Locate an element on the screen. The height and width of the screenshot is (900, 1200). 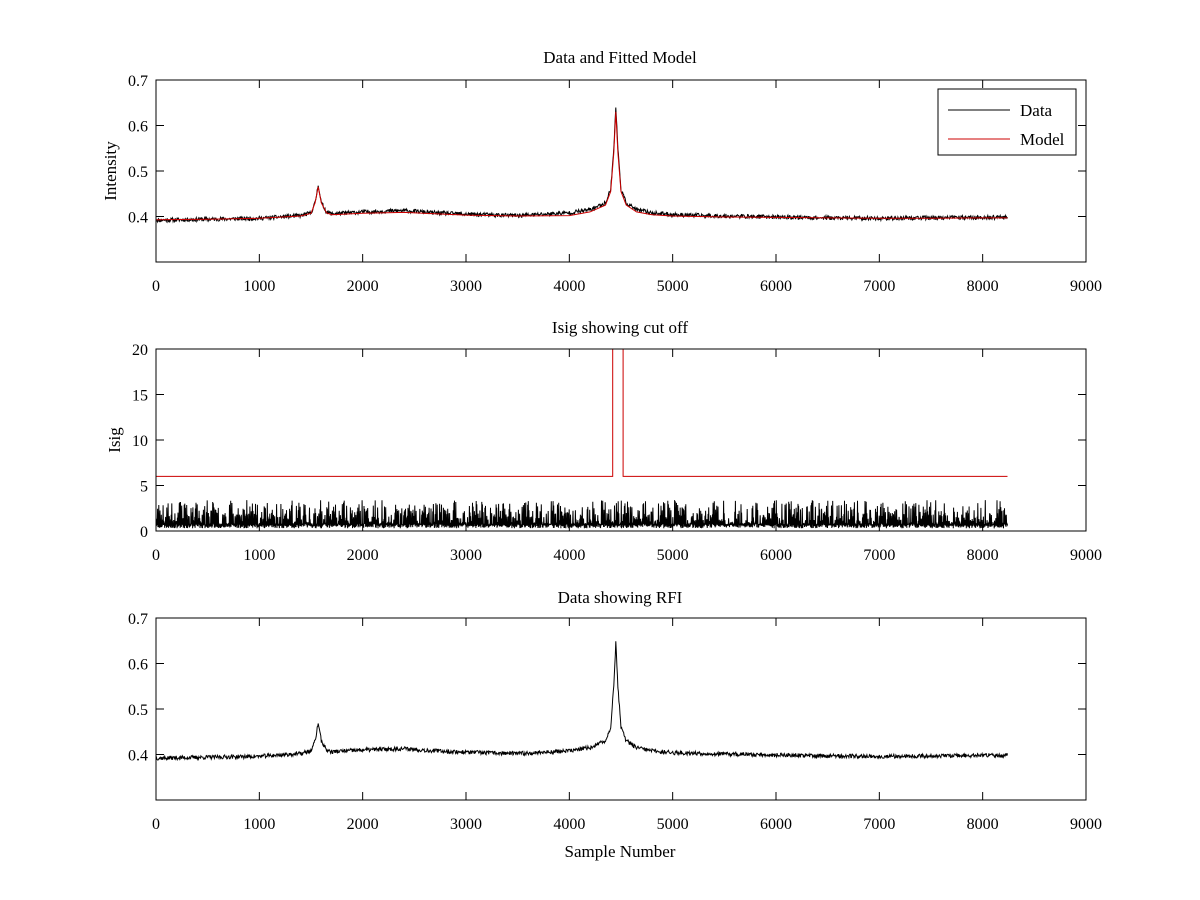
legend-label-data: Data is located at coordinates (1036, 110).